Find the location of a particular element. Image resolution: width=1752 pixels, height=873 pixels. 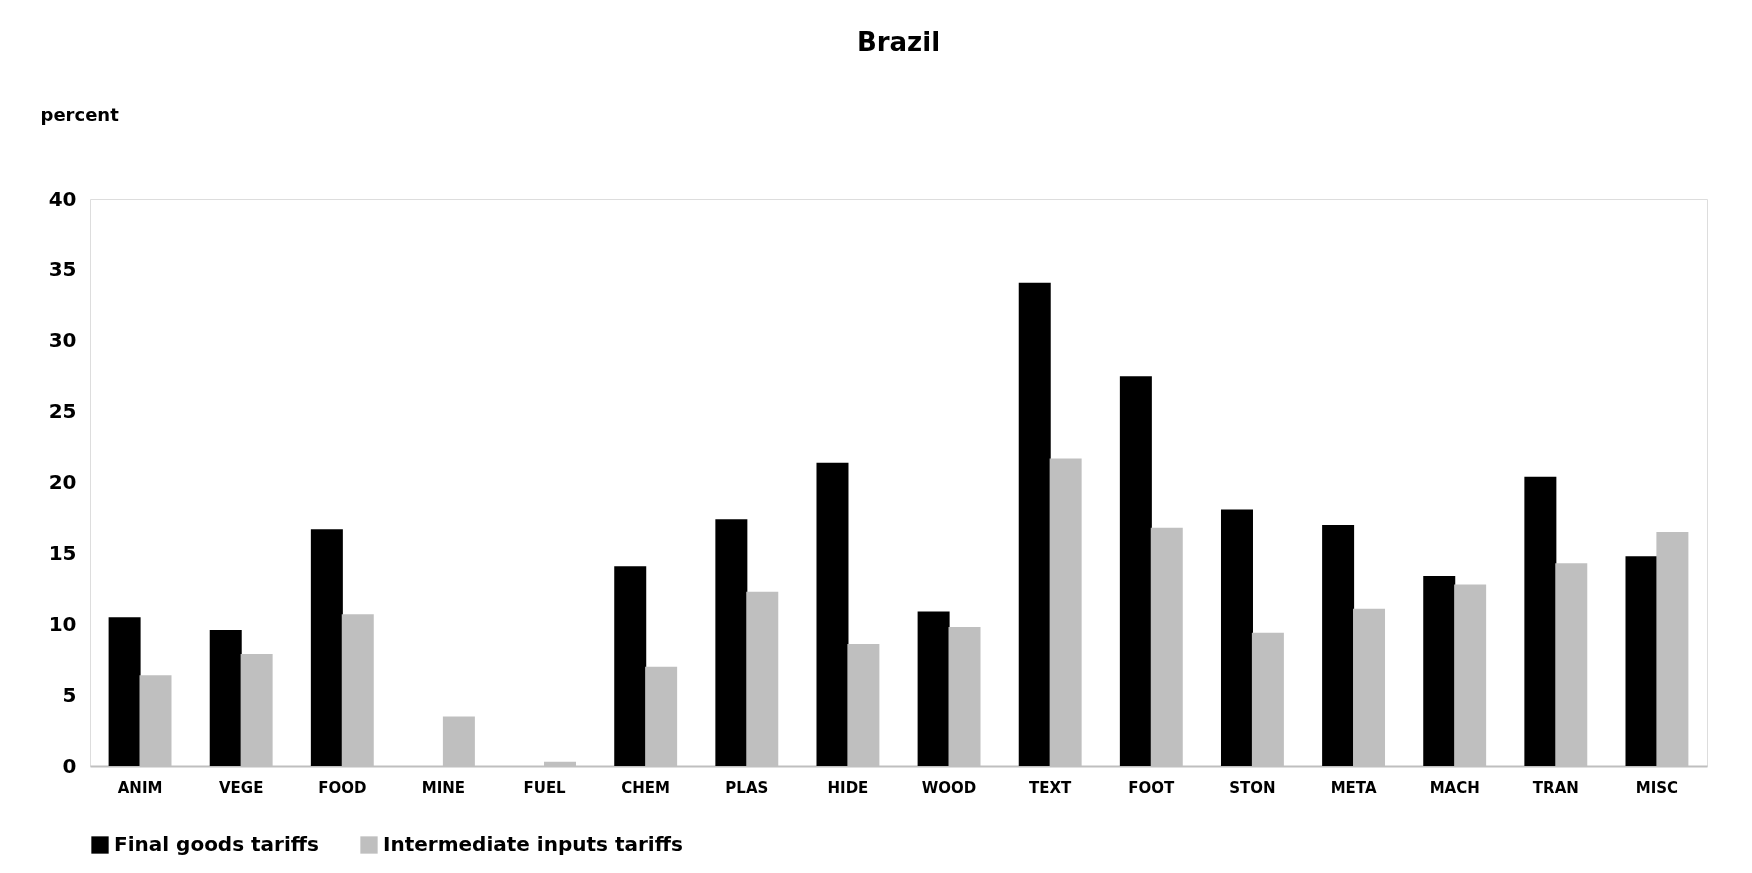

chart-title: Brazil is located at coordinates (898, 42).